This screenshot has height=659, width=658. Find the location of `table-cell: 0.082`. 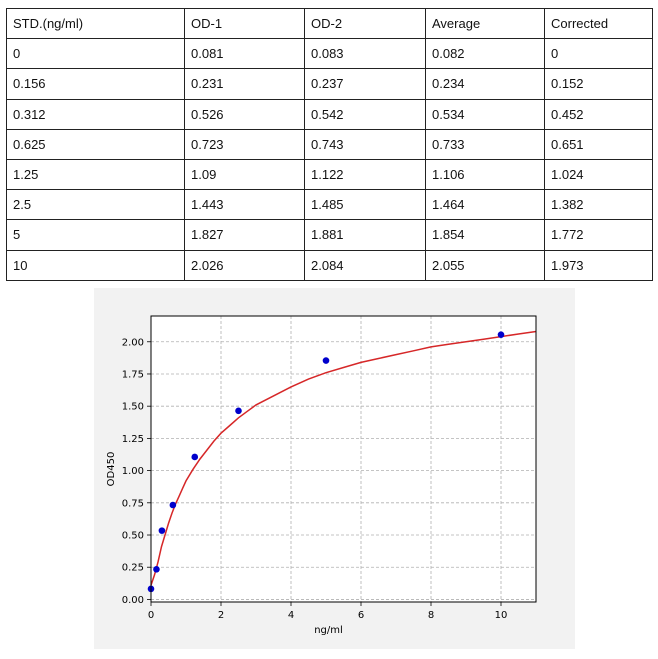

table-cell: 0.082 is located at coordinates (485, 54).